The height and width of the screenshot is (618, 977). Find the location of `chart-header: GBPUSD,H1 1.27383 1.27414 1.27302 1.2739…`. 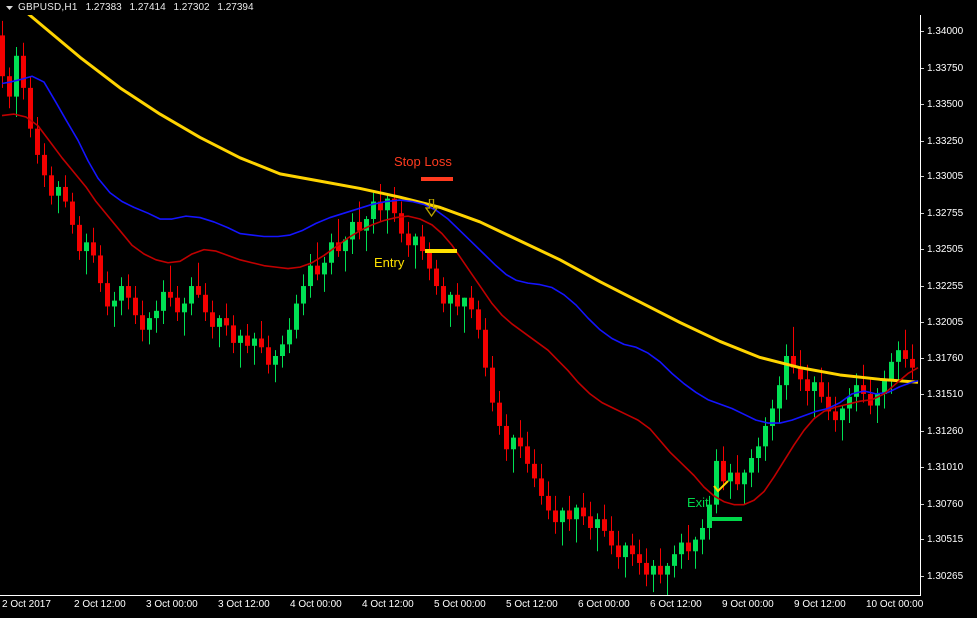

chart-header: GBPUSD,H1 1.27383 1.27414 1.27302 1.2739… is located at coordinates (488, 7).